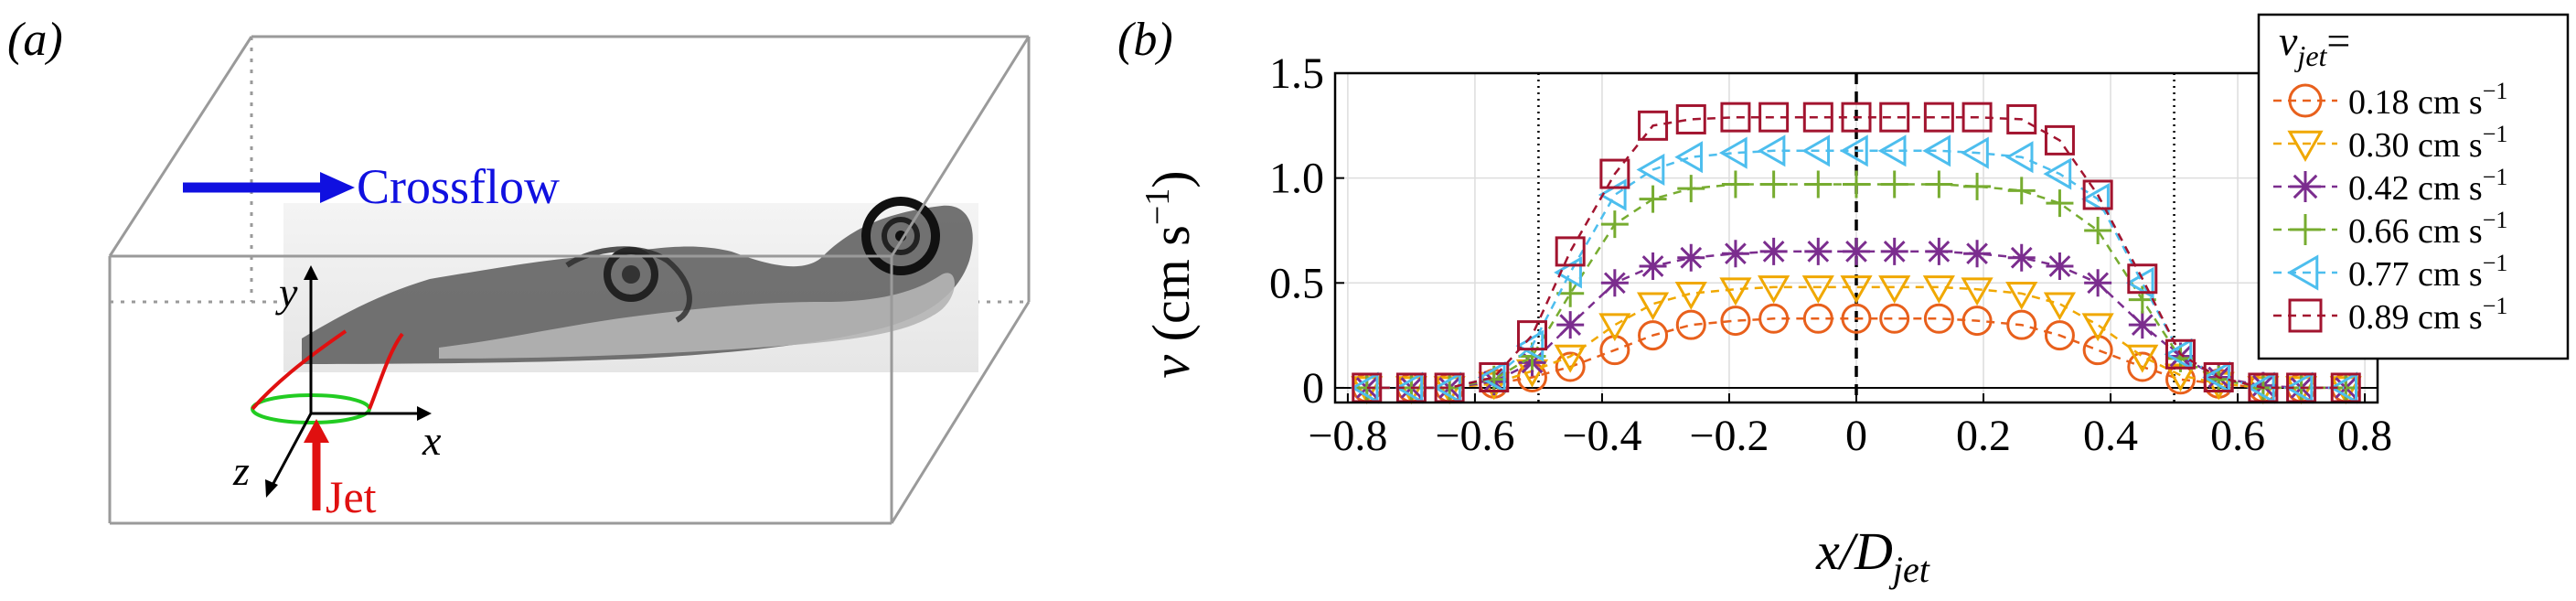  I want to click on y-axis-label: v (cm s−1), so click(1169, 274).